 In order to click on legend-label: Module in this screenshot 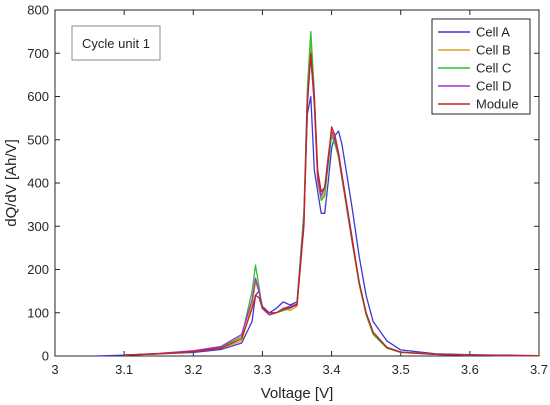, I will do `click(497, 104)`.